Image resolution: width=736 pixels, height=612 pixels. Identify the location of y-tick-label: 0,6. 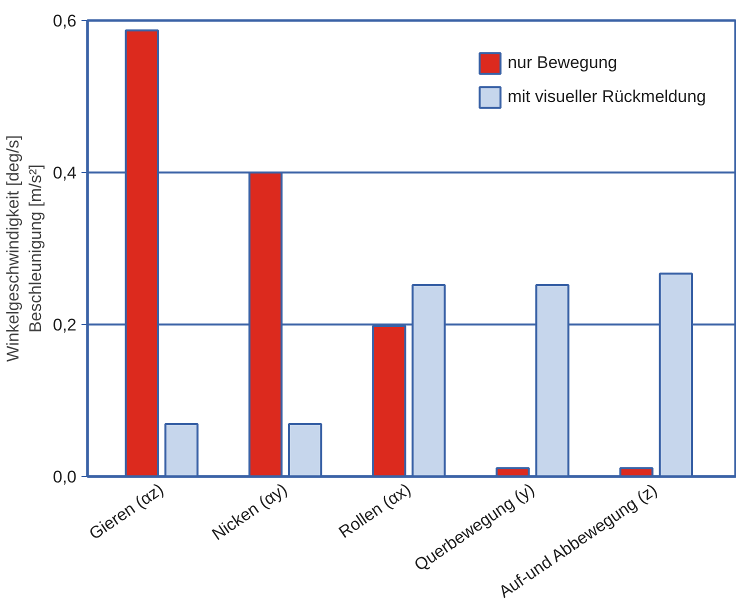
(64, 21).